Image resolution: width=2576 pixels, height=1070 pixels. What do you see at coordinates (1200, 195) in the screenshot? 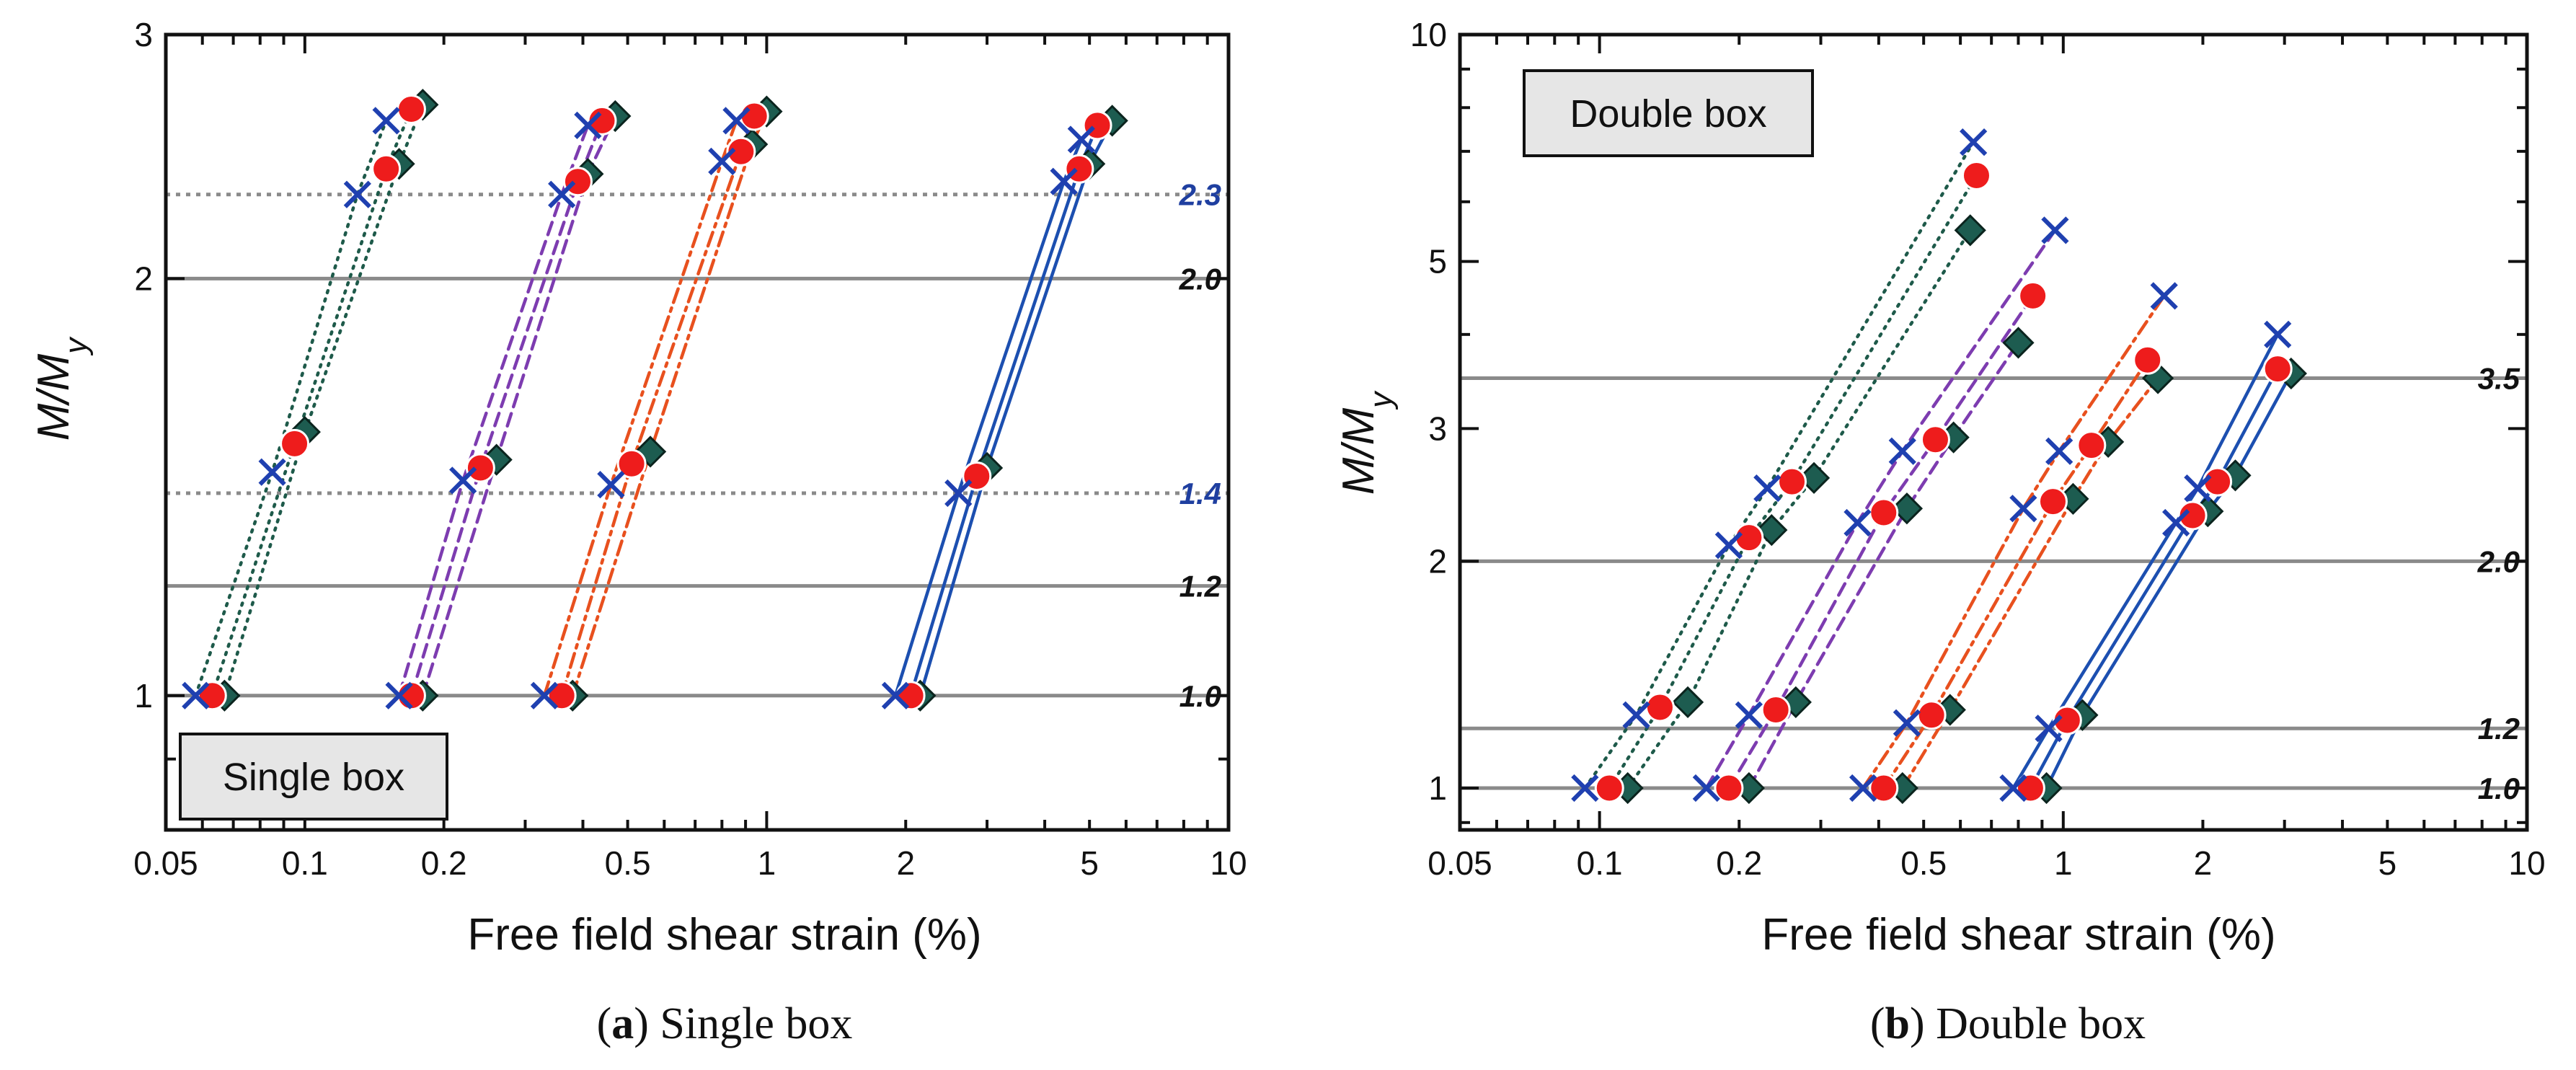
I see `reference-line-label: 2.3` at bounding box center [1200, 195].